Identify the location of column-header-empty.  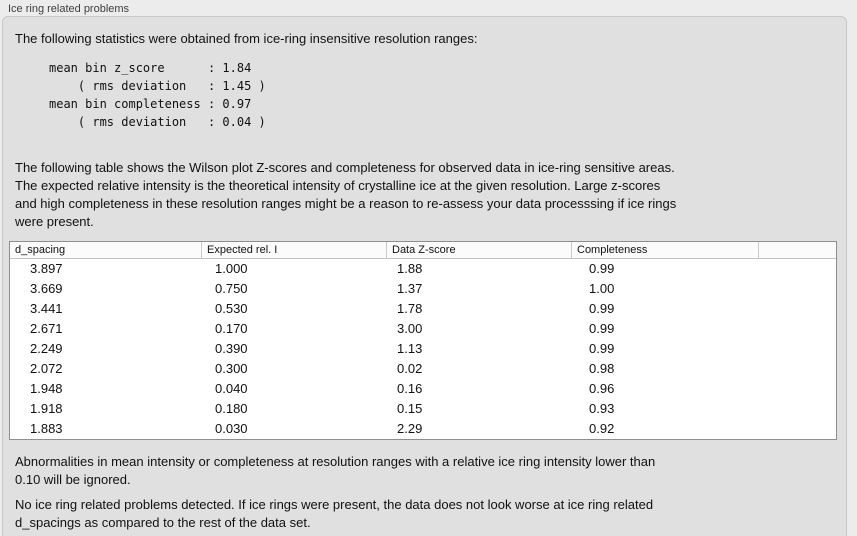
(797, 250).